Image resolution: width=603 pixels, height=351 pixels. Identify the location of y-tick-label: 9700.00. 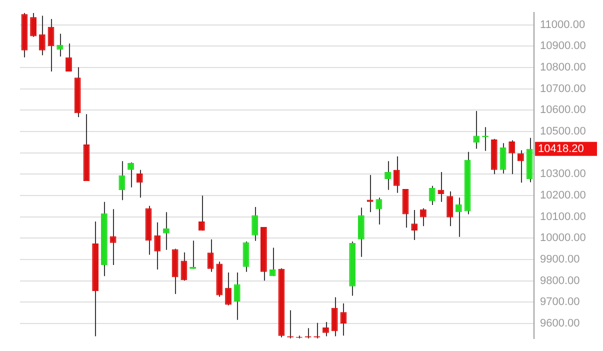
(560, 302).